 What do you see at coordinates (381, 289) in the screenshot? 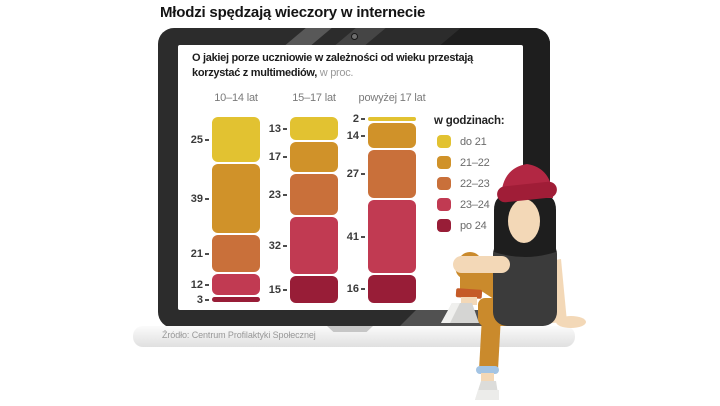
I see `bar-segment: 16` at bounding box center [381, 289].